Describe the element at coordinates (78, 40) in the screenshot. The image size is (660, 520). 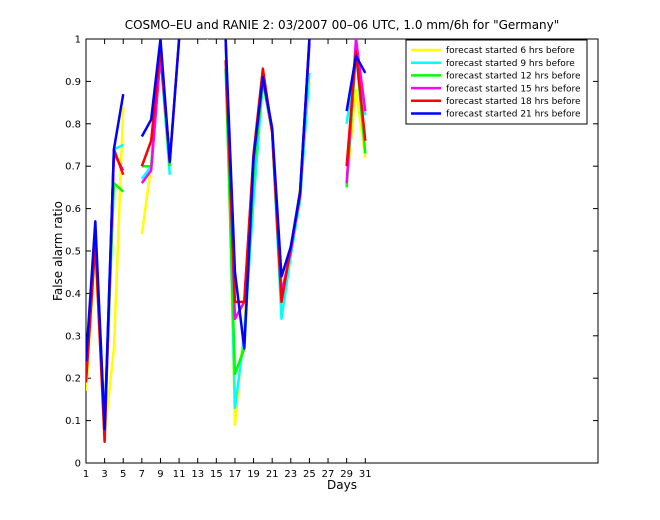
I see `y-tick-label: 1` at that location.